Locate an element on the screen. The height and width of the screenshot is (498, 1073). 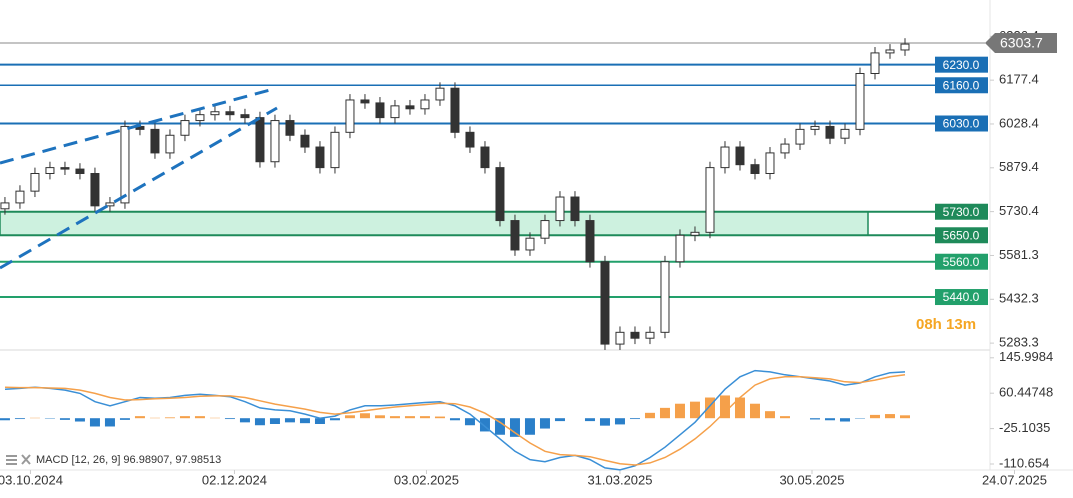
level-tag is located at coordinates (961, 123).